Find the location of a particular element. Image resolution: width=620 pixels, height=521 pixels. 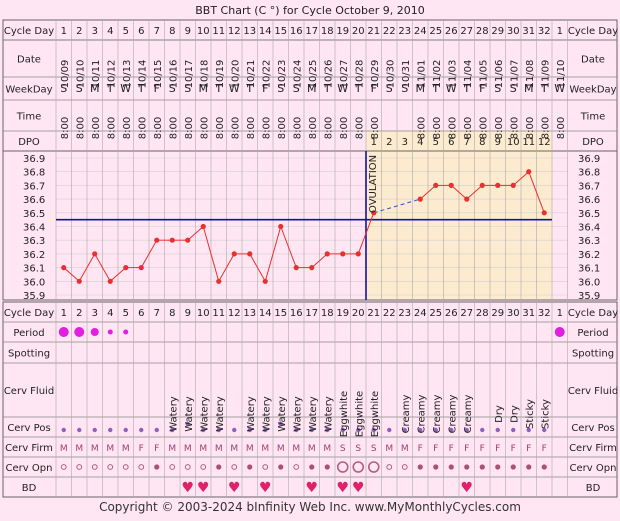

date-label: 11/05 is located at coordinates (483, 74).